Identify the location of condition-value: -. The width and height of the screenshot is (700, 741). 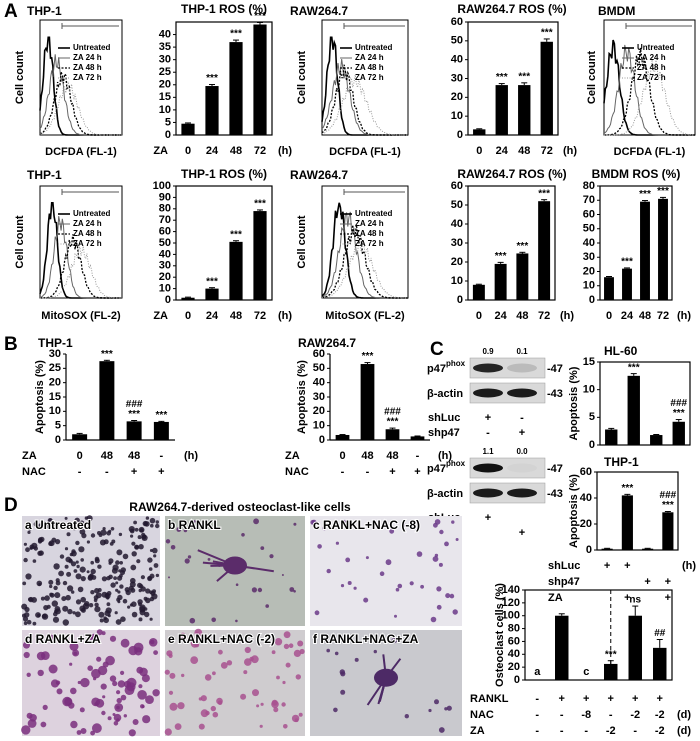
(488, 433).